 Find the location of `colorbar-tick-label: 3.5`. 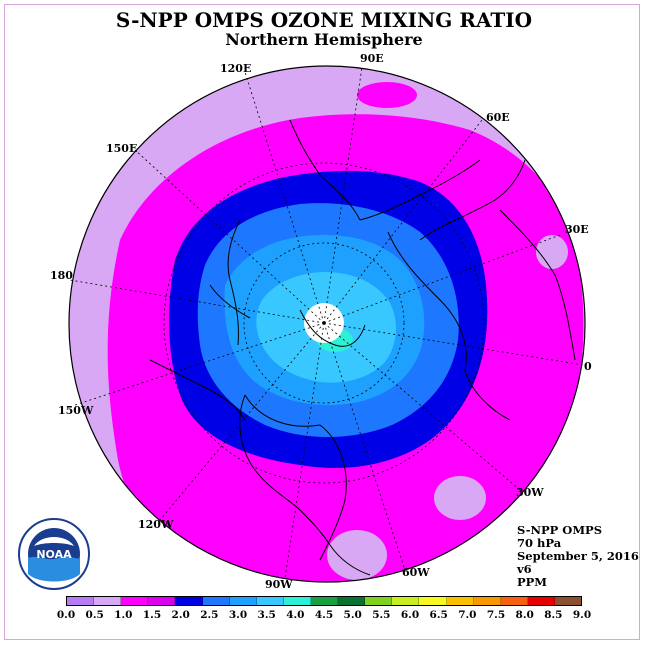

colorbar-tick-label: 3.5 is located at coordinates (266, 615).